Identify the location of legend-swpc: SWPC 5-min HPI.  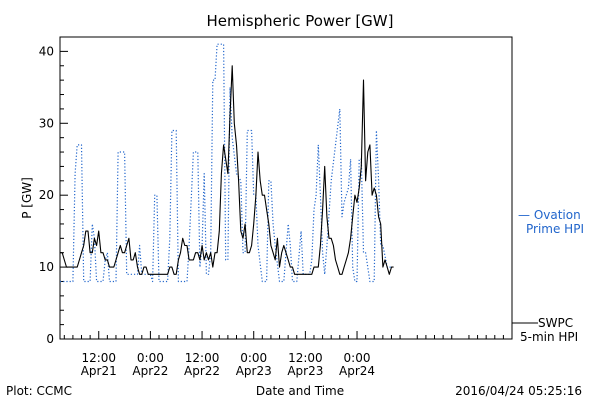
(549, 330).